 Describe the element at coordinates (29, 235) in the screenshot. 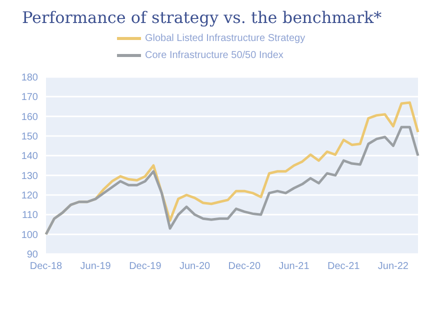

I see `y-tick-label: 100` at that location.